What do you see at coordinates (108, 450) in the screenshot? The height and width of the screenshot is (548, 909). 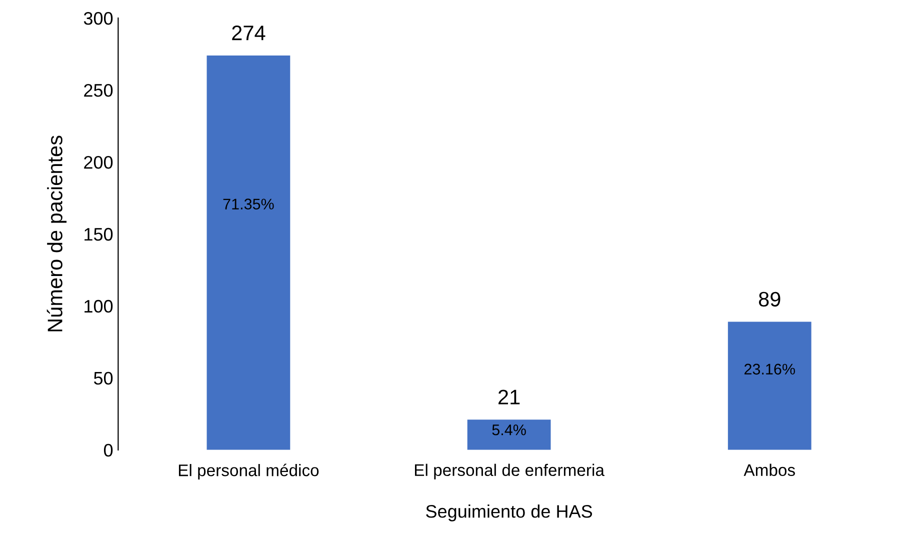 I see `y-tick-label: 0` at bounding box center [108, 450].